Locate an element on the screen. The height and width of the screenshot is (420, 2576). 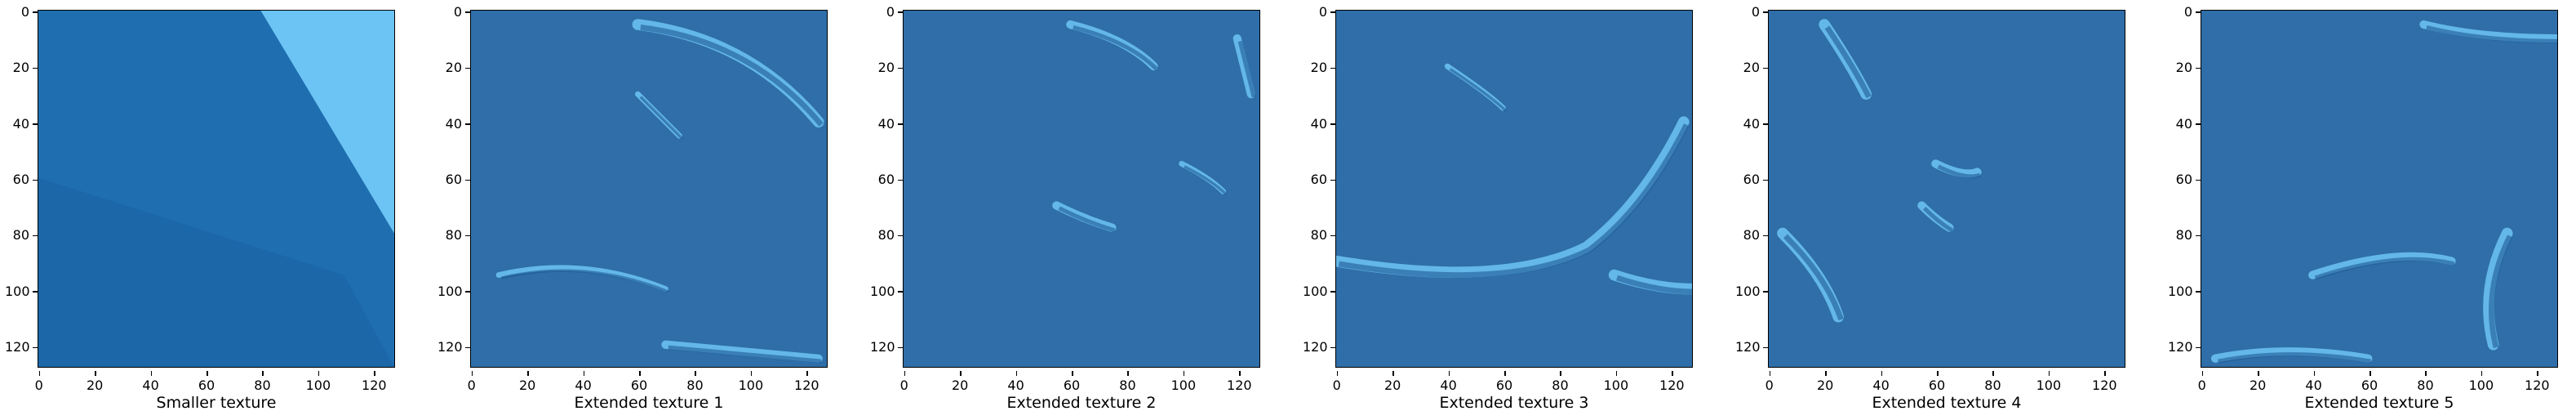
panel-title: Smaller texture is located at coordinates (216, 403).